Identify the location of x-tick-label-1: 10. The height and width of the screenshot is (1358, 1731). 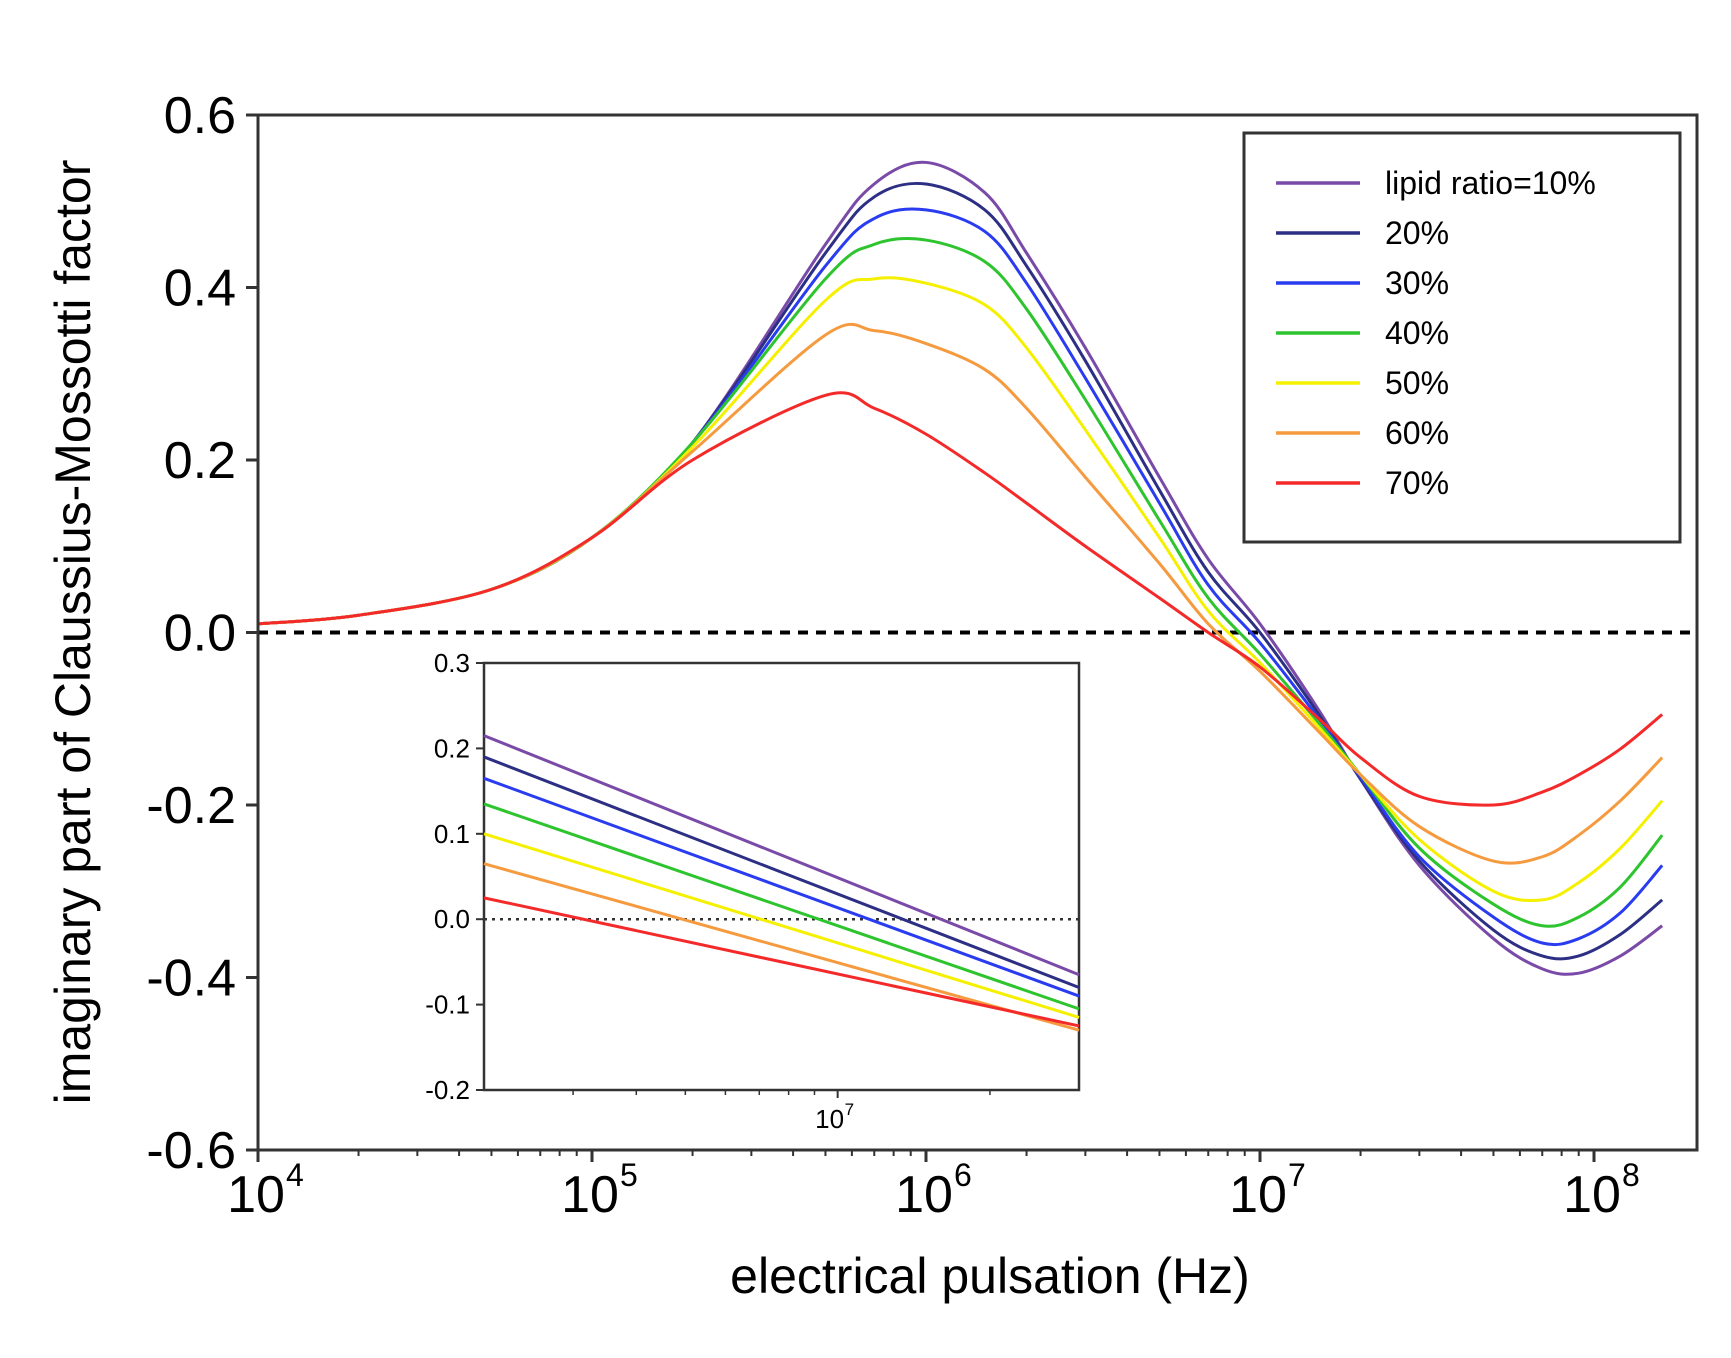
(590, 1195).